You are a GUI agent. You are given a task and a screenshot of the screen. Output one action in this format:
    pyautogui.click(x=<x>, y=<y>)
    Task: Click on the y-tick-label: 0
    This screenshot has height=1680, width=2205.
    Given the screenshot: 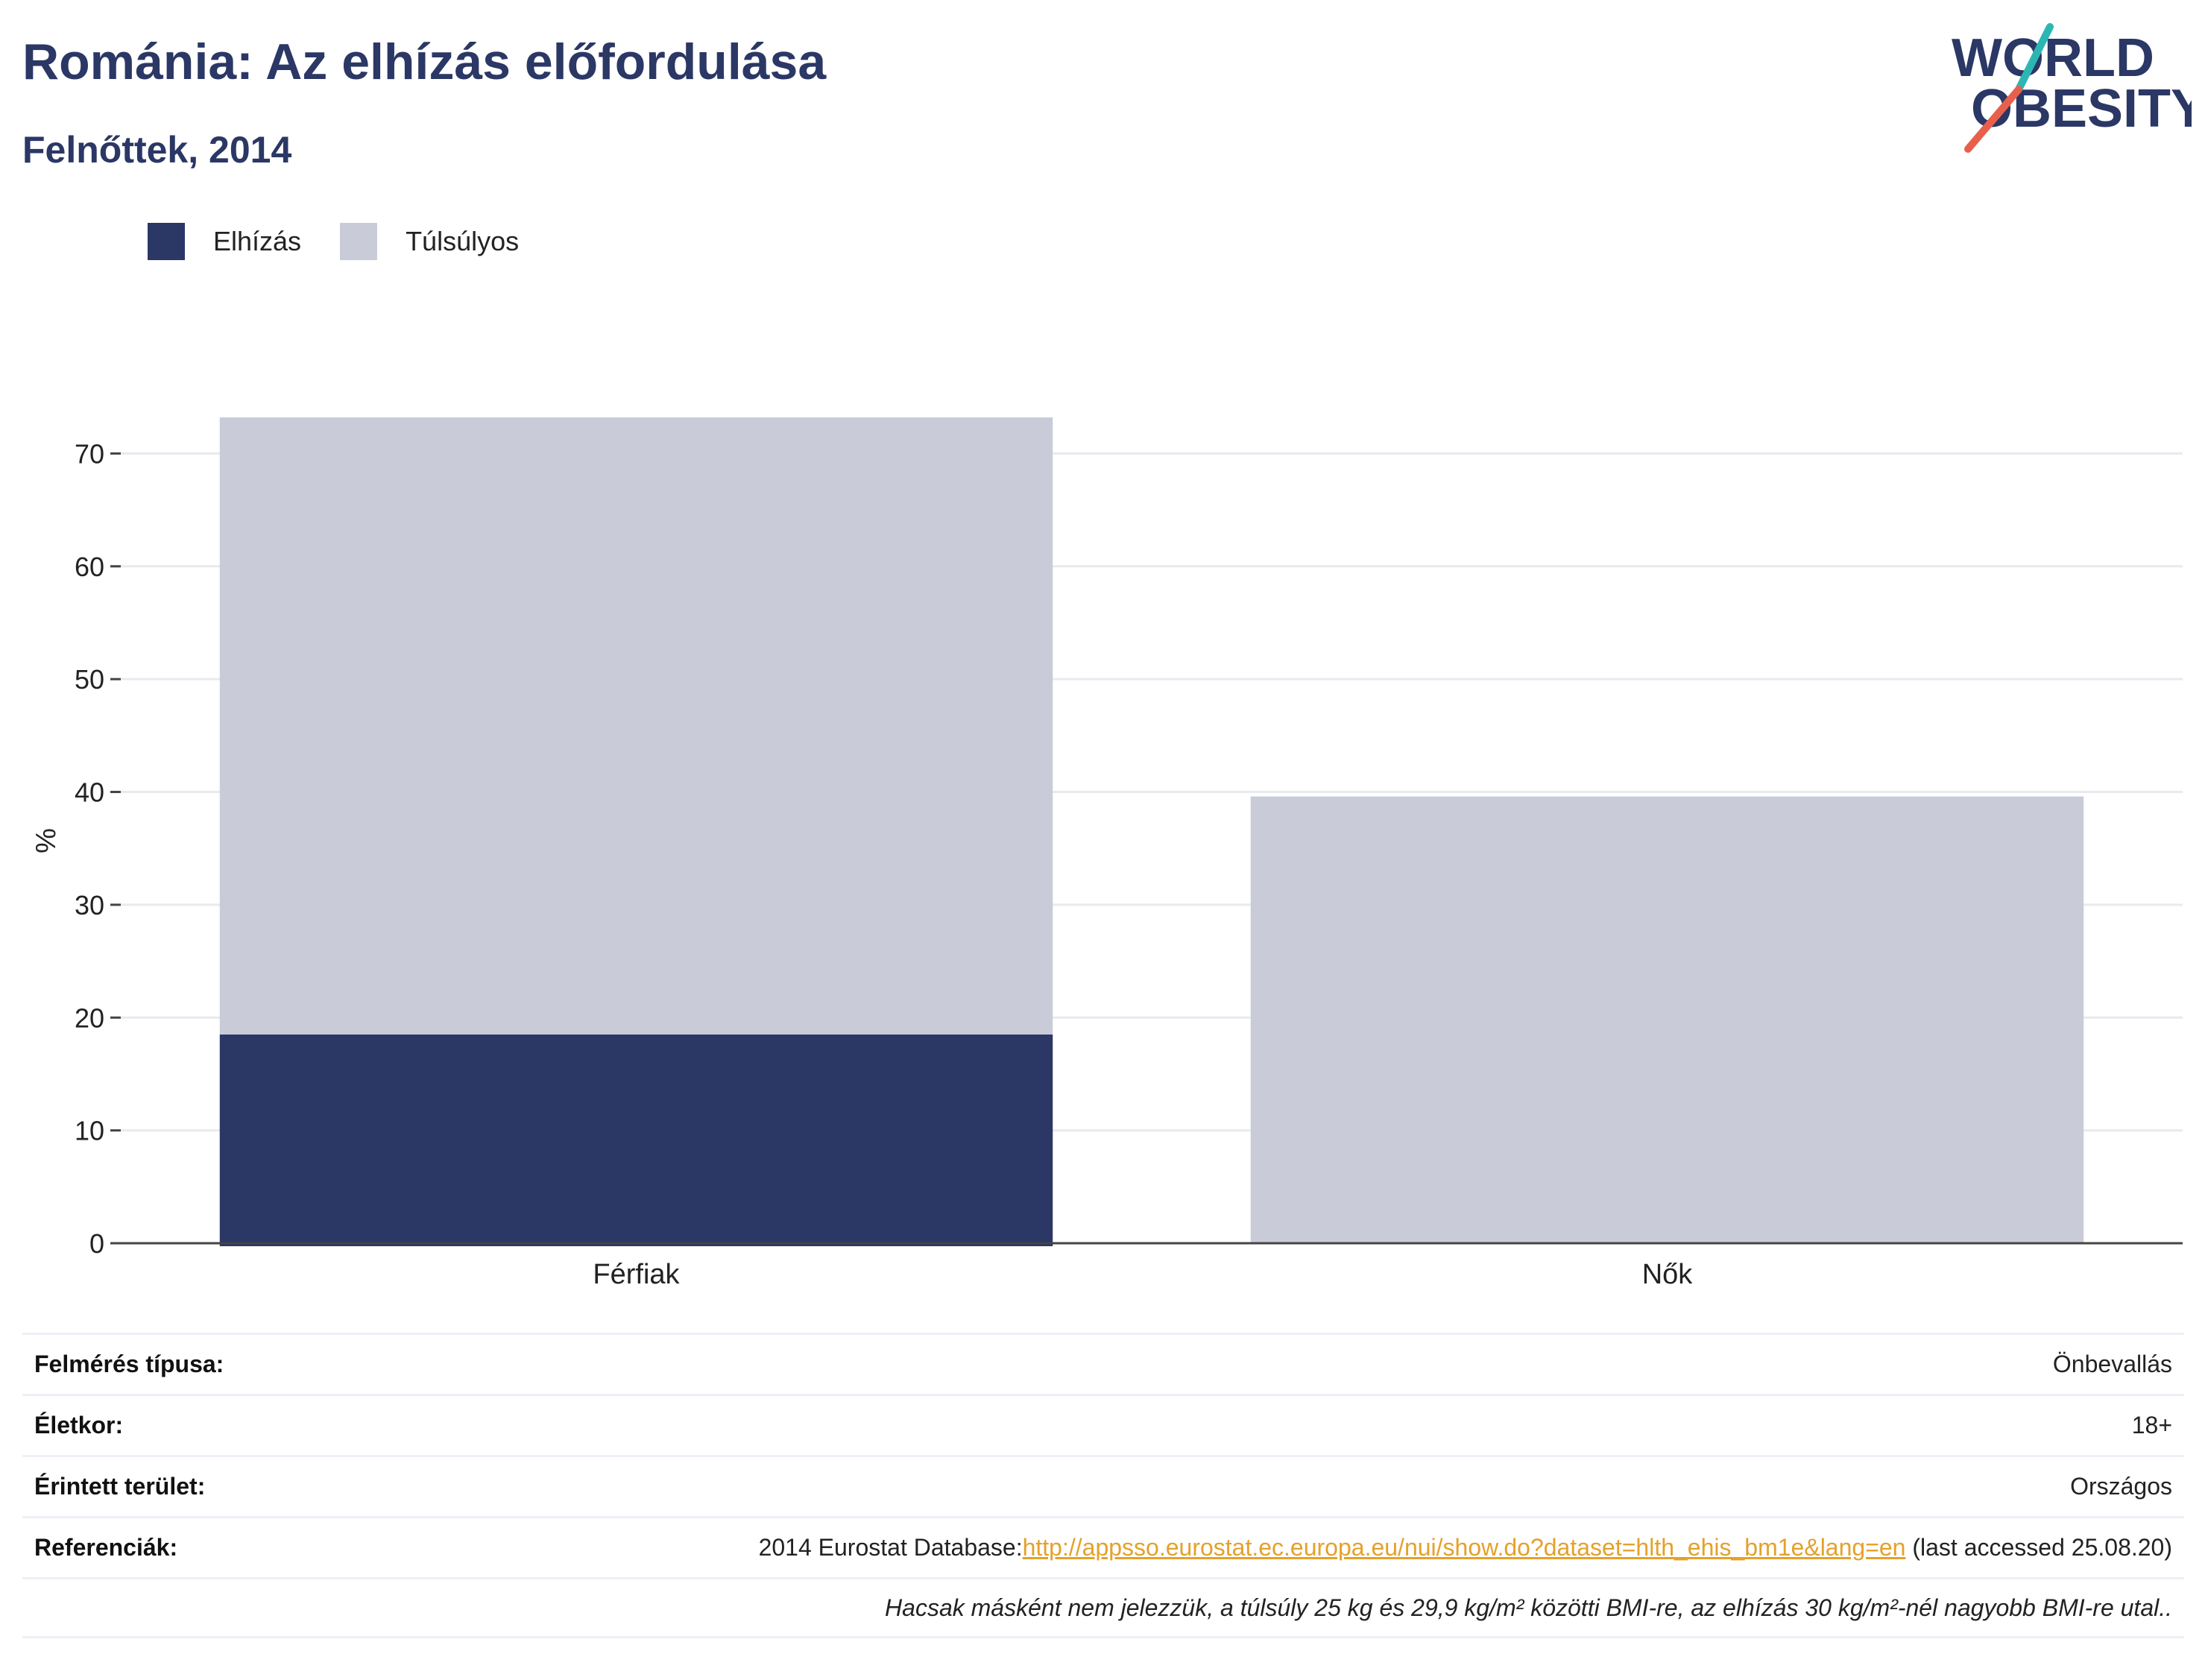 What is the action you would take?
    pyautogui.click(x=96, y=1243)
    